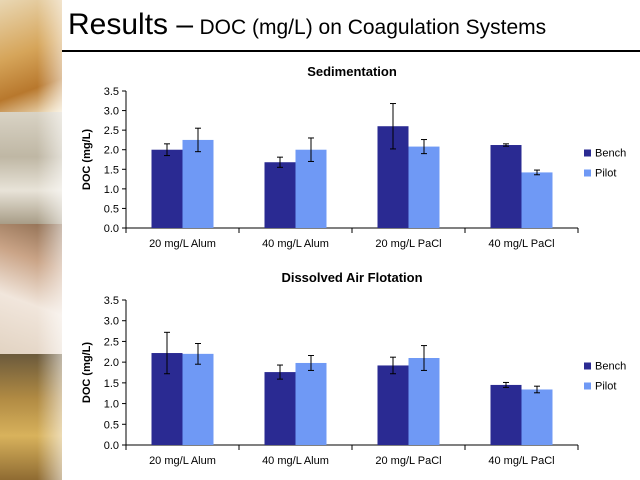  What do you see at coordinates (131, 24) in the screenshot?
I see `slide-title-main: Results –` at bounding box center [131, 24].